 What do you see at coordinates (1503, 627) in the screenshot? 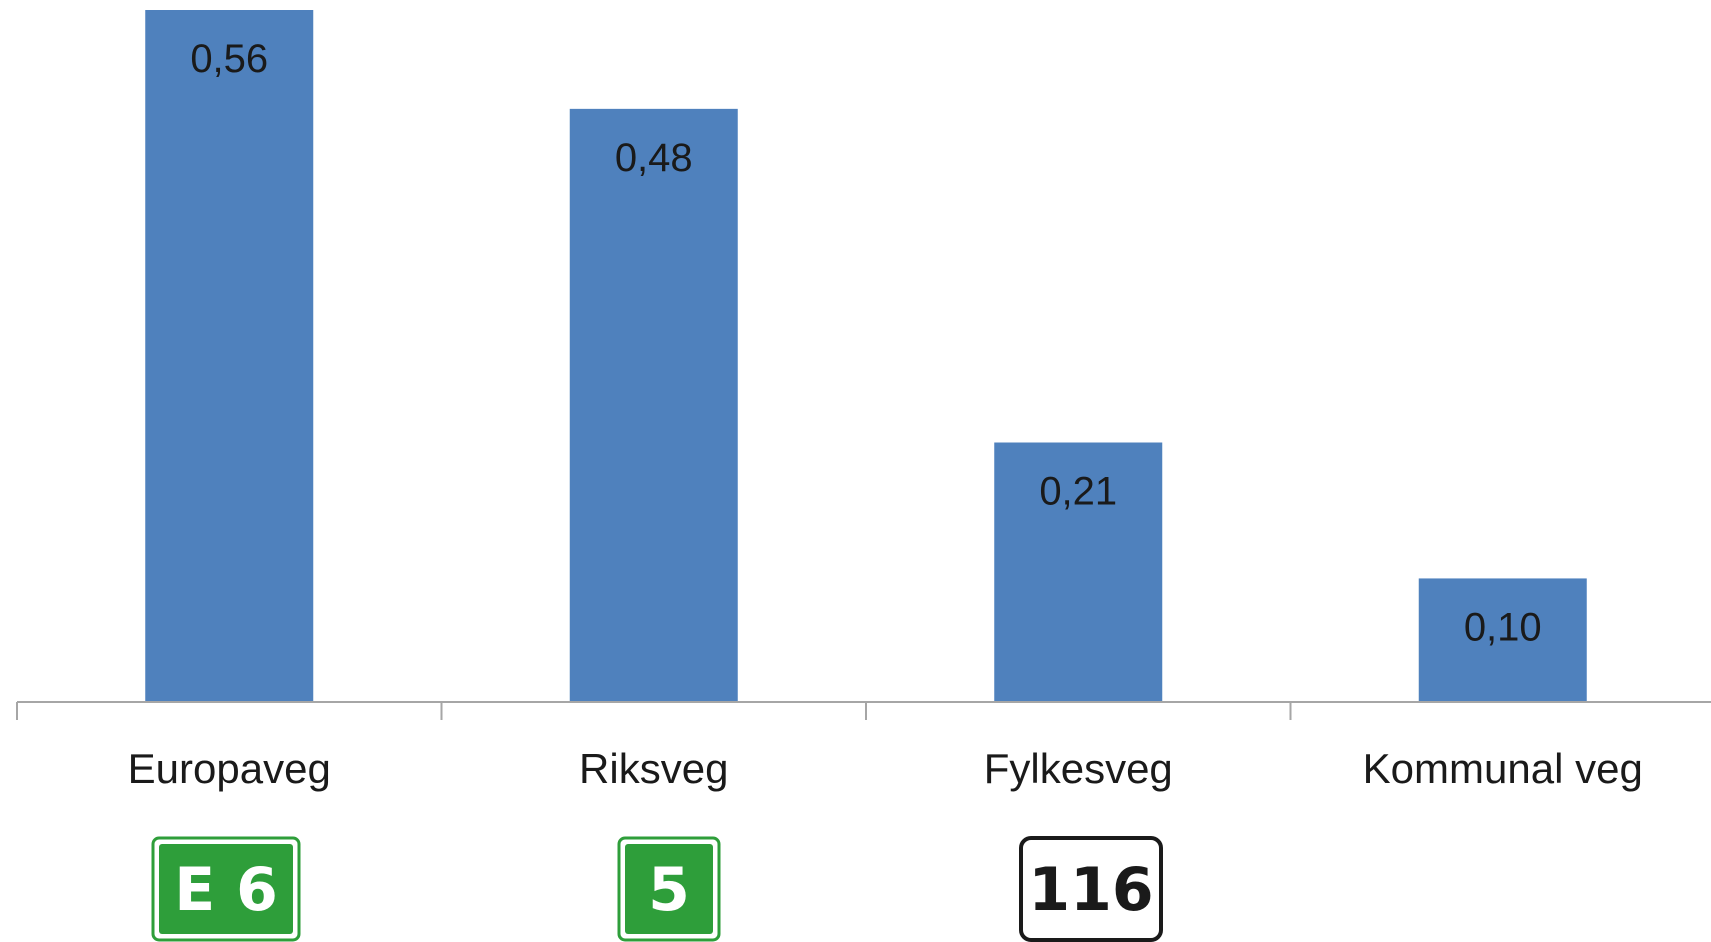
I see `bar-value-label: 0,10` at bounding box center [1503, 627].